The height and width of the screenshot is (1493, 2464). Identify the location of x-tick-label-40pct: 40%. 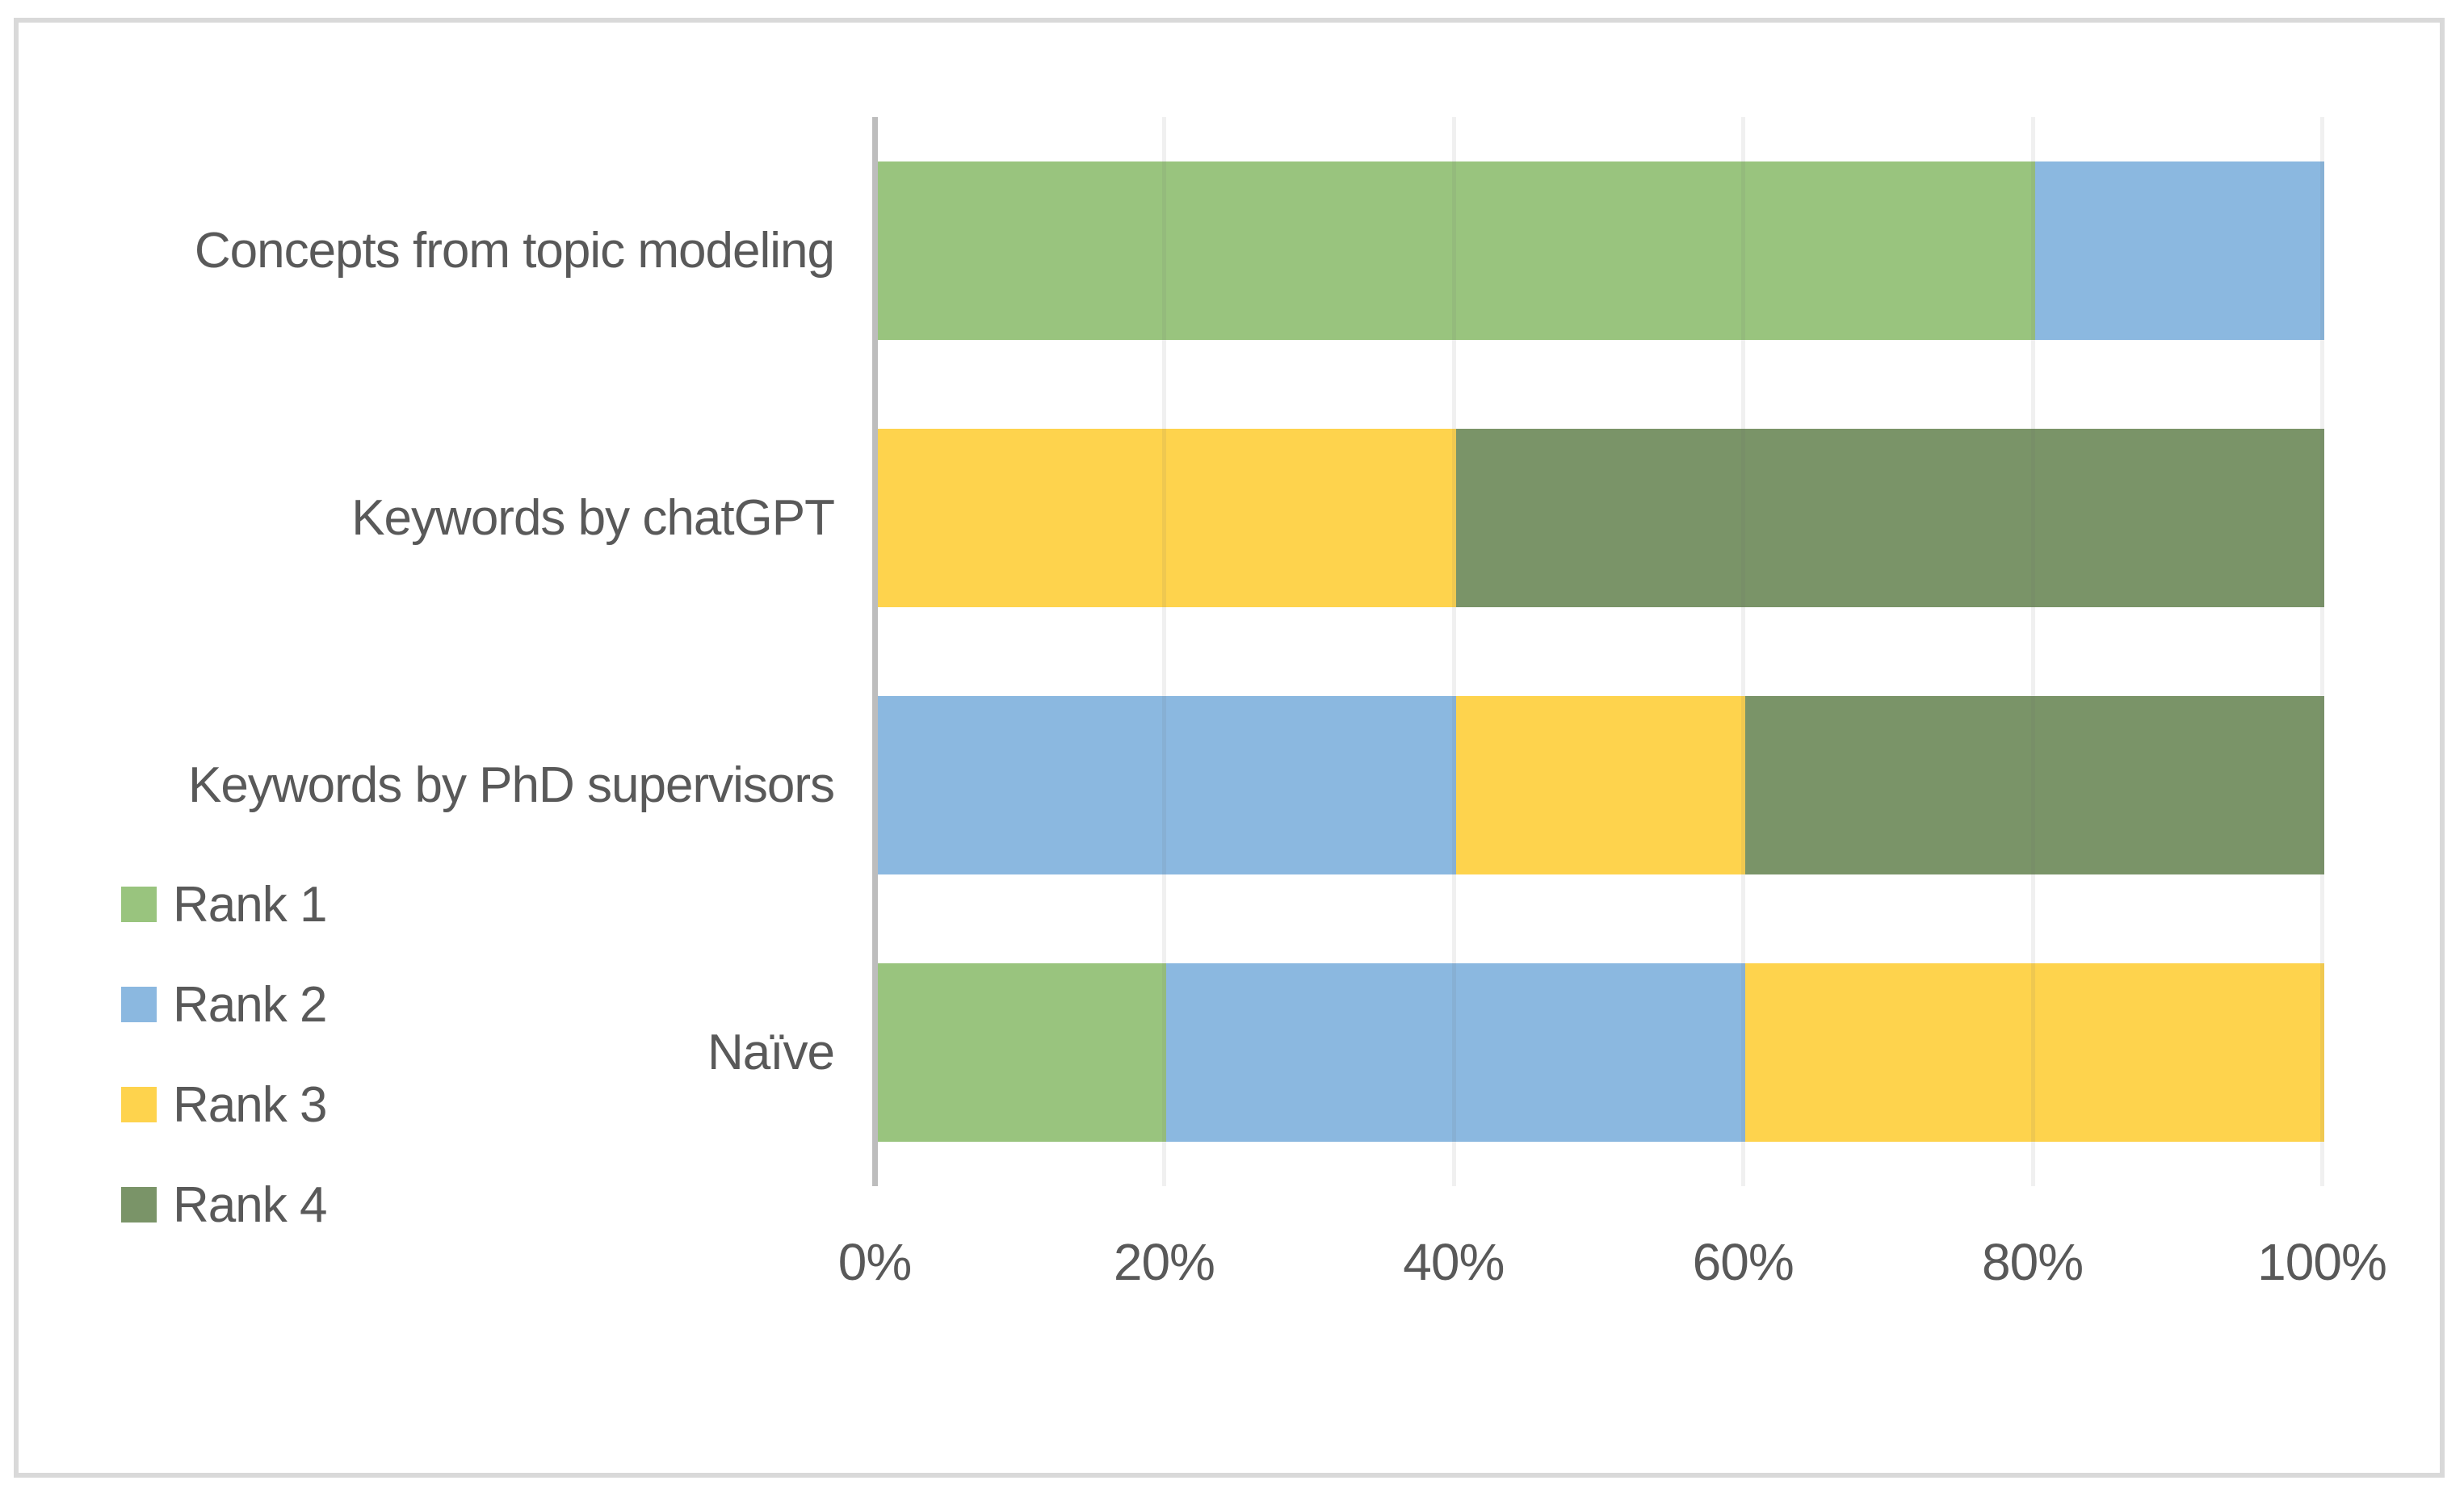
(1454, 1262).